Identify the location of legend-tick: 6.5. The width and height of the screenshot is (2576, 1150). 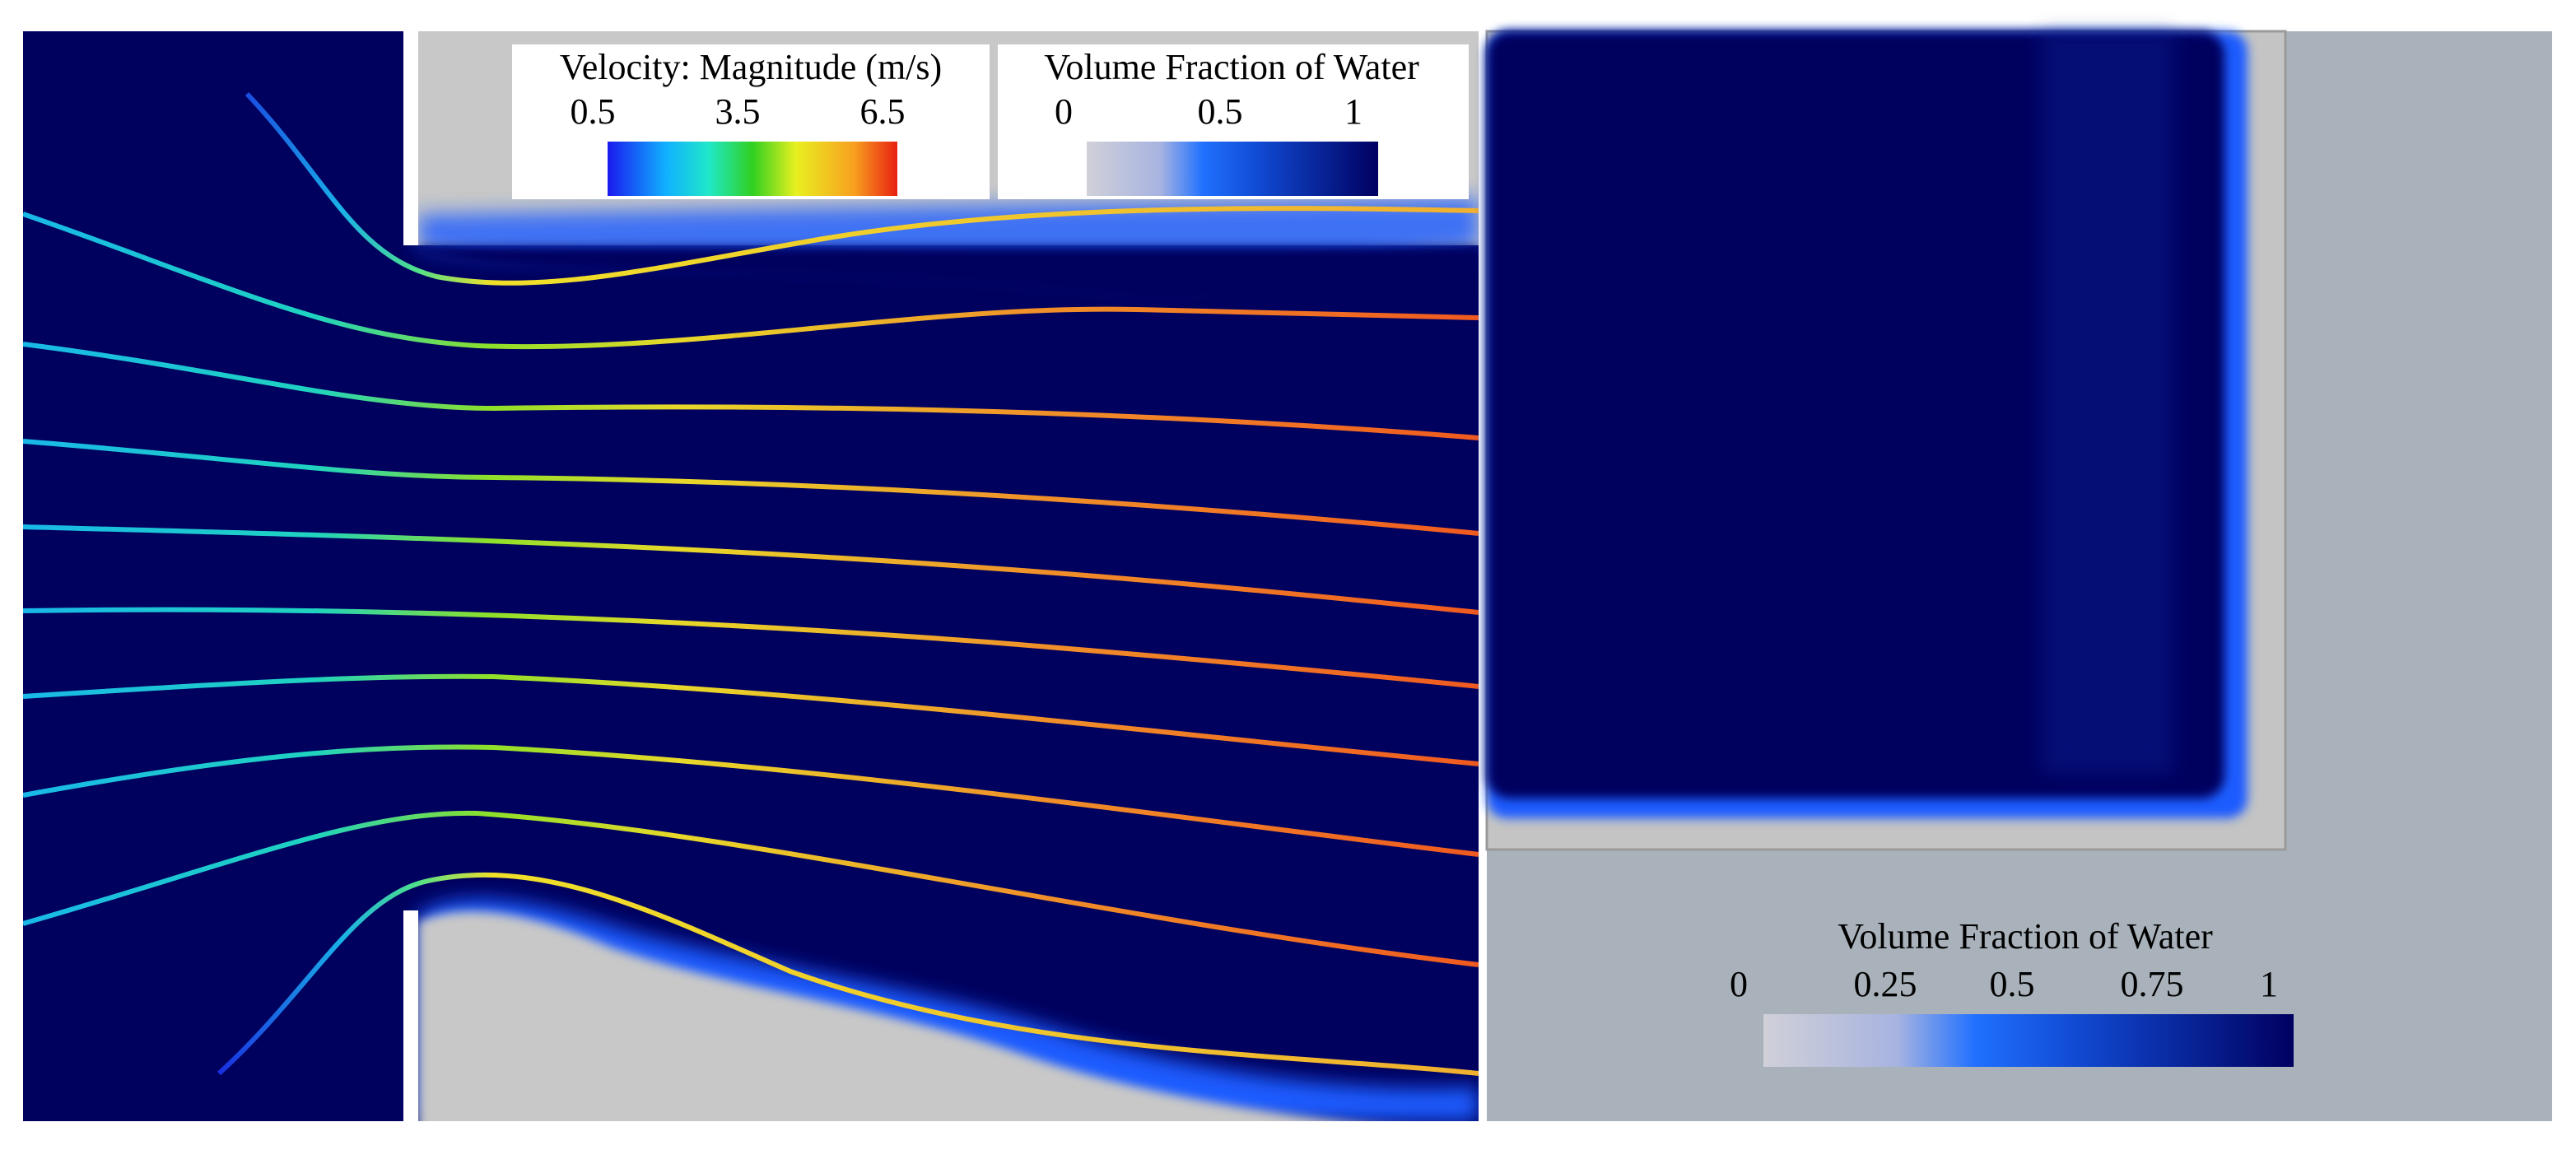
(883, 111).